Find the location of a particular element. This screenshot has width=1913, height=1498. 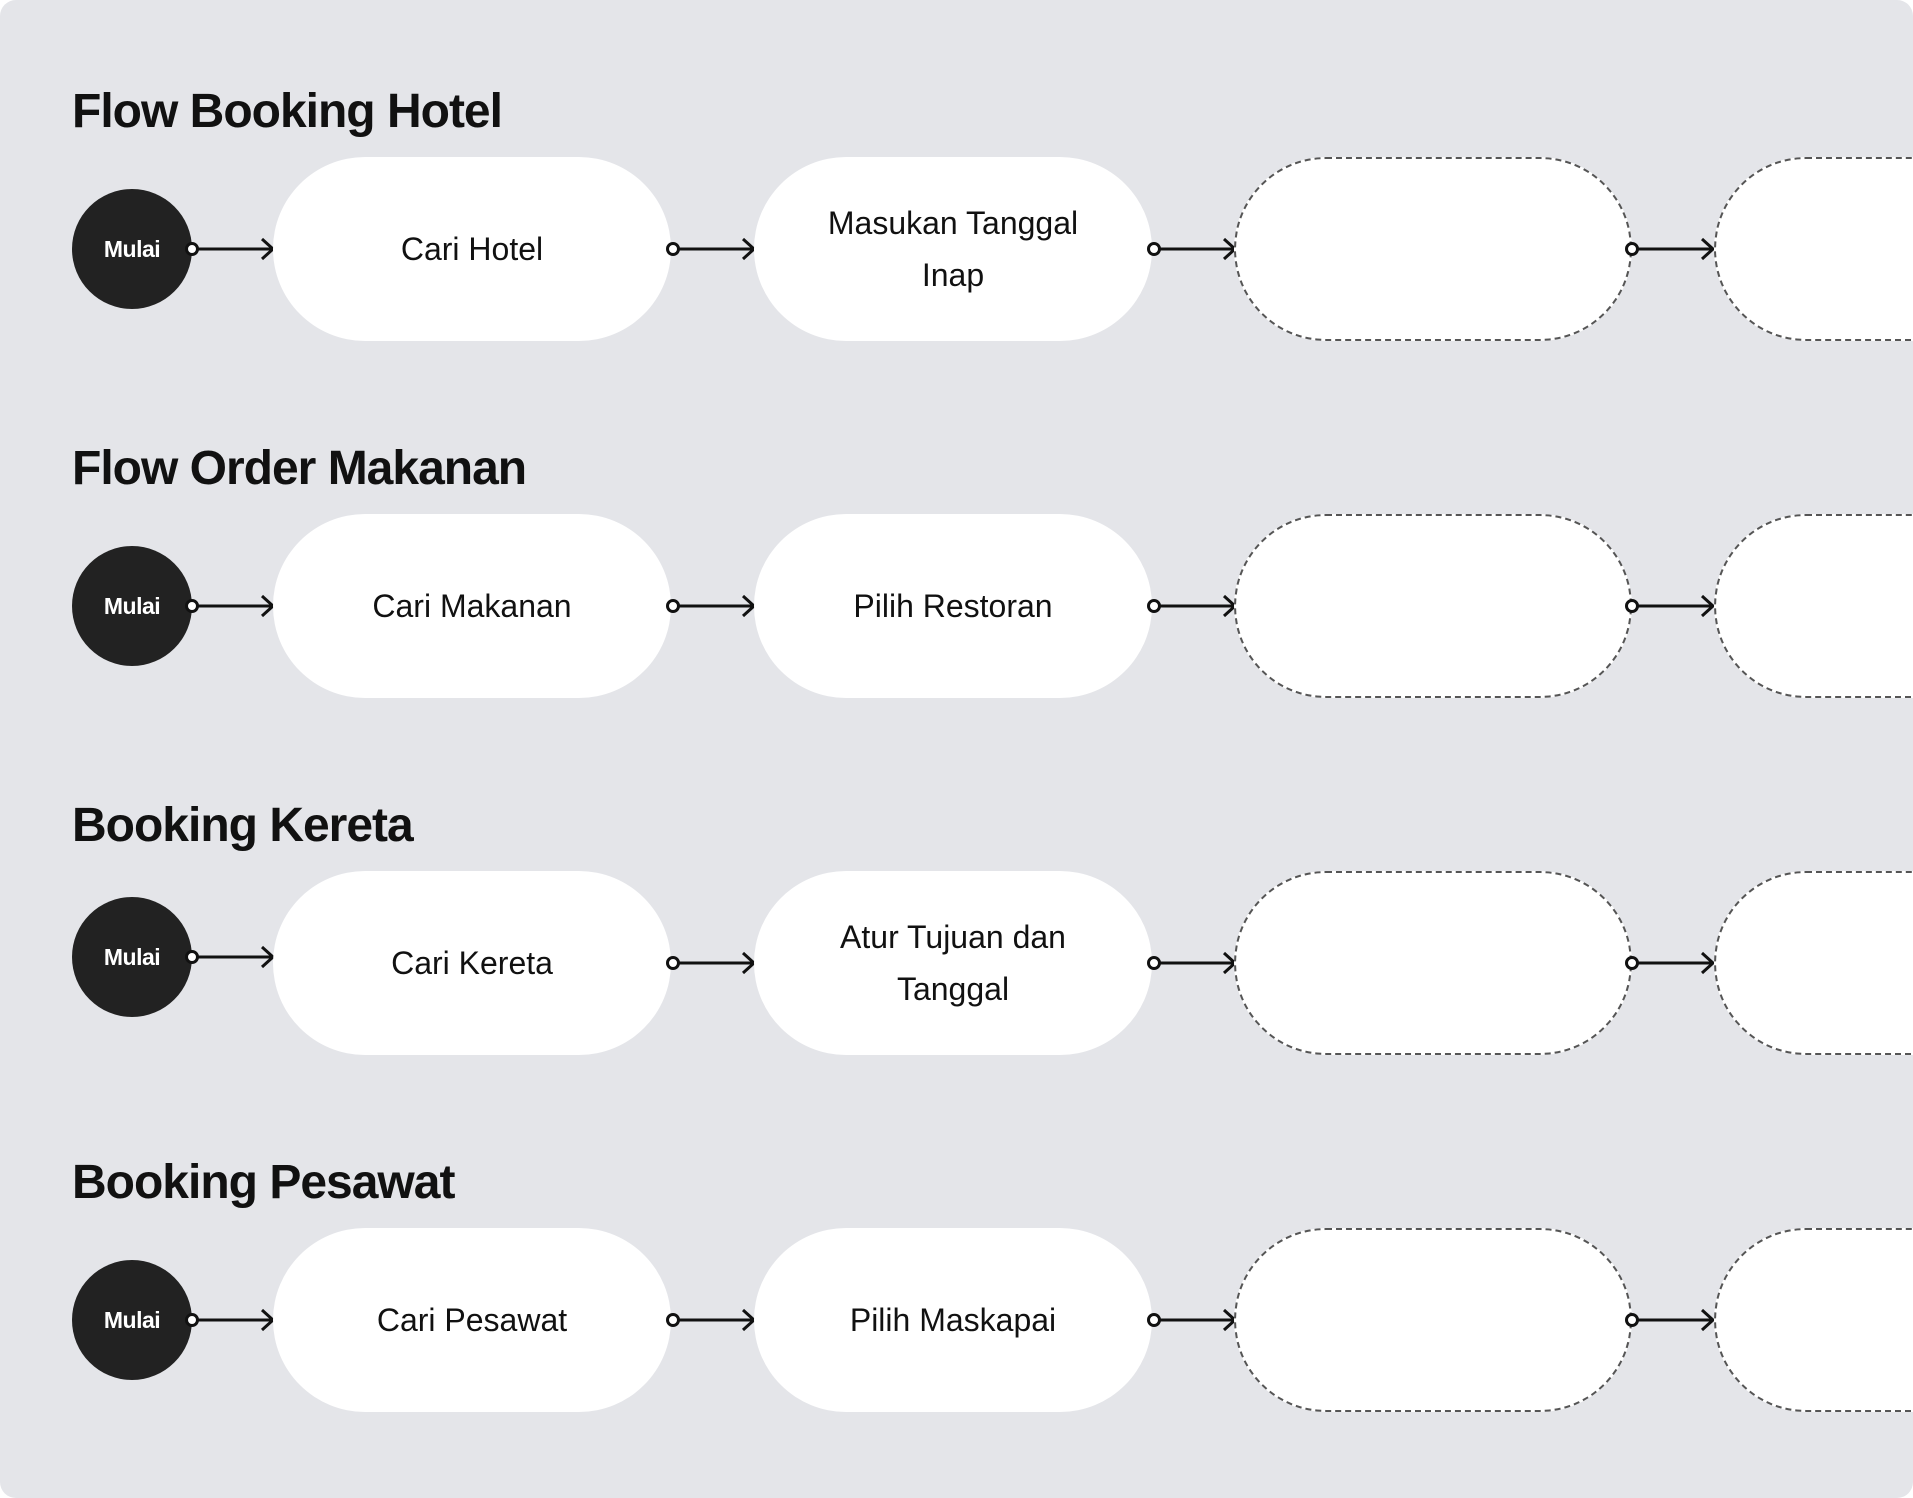

step-label: Pilih Maskapai is located at coordinates (953, 1320).